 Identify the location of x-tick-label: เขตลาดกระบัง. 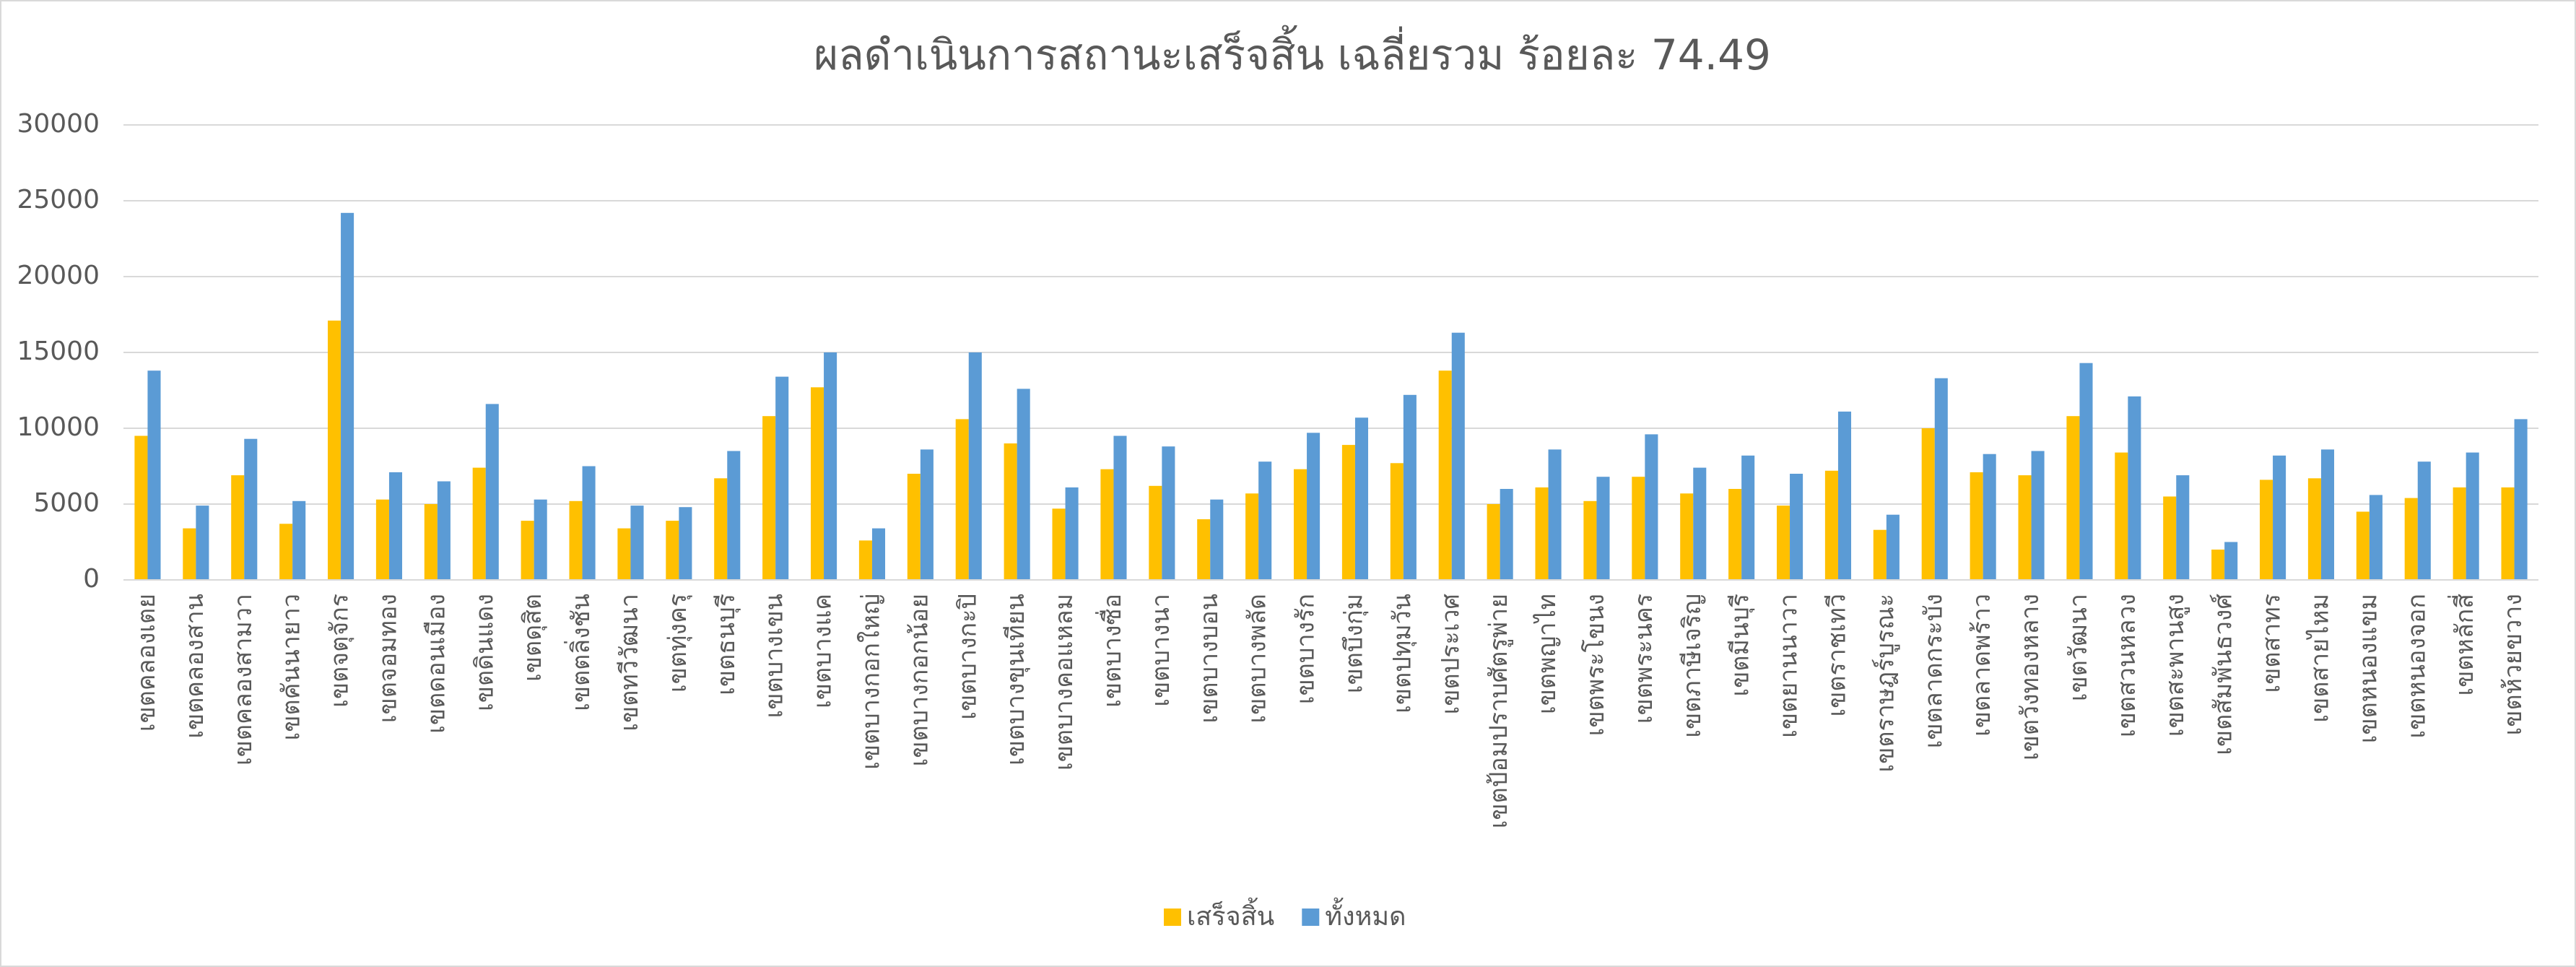
(1933, 671).